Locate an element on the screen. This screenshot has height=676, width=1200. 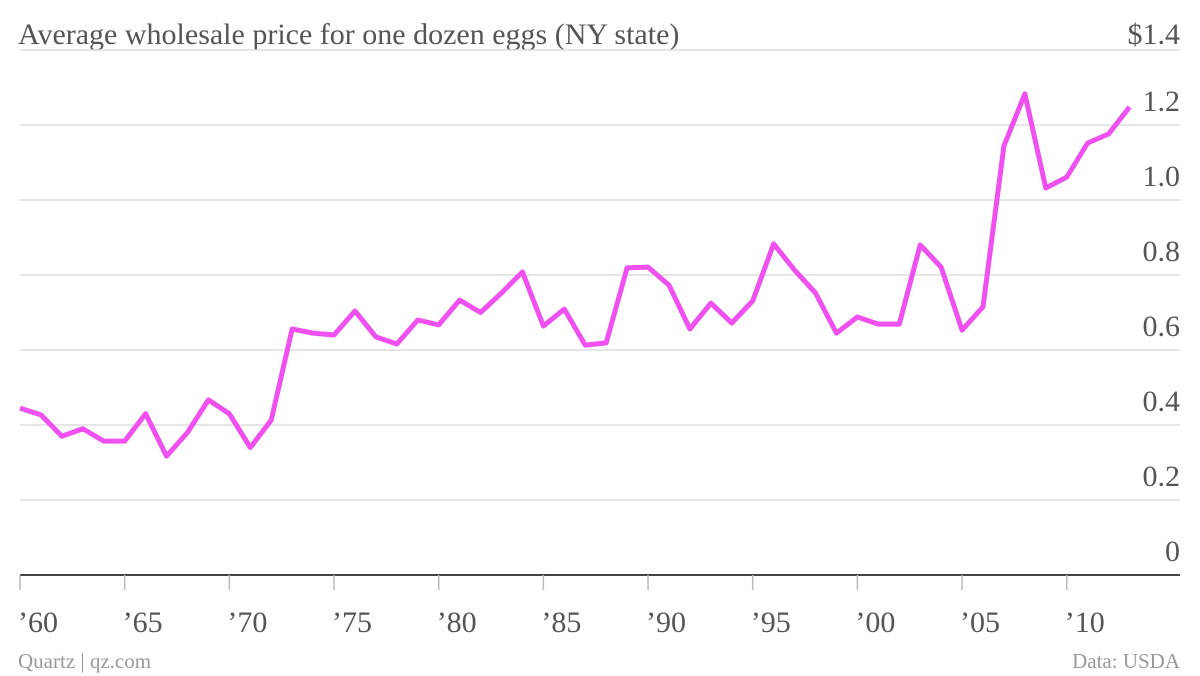
x-tick-label: ’75 is located at coordinates (352, 622).